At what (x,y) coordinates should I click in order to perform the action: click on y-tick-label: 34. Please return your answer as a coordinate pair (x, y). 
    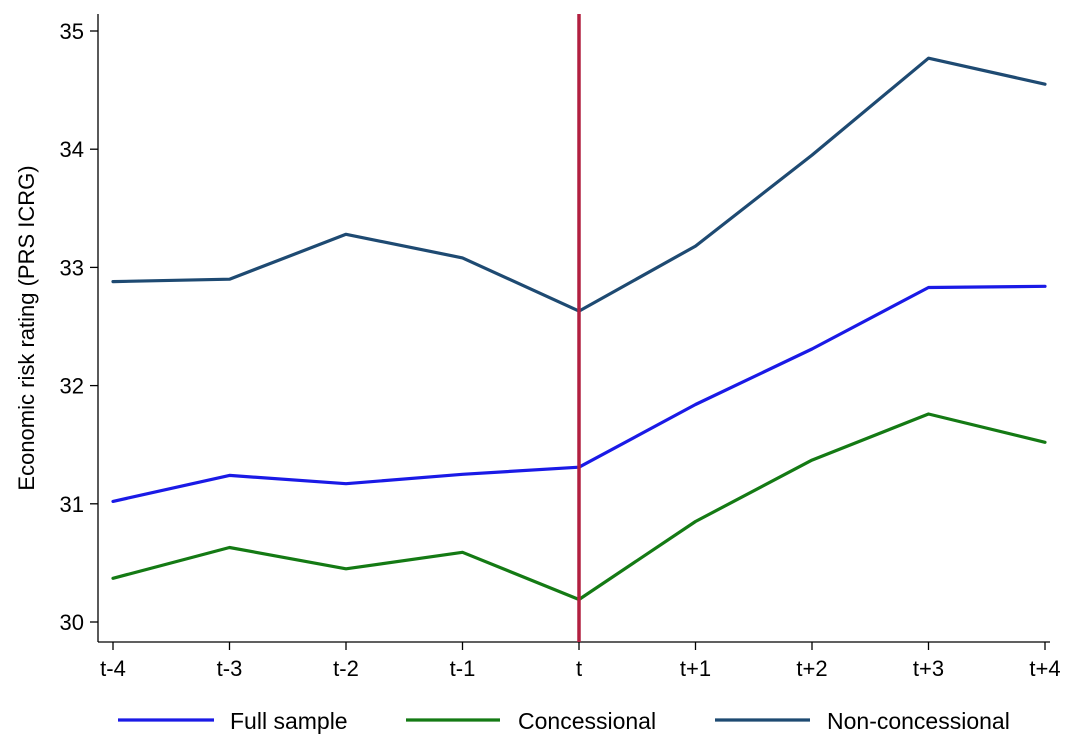
    Looking at the image, I should click on (72, 149).